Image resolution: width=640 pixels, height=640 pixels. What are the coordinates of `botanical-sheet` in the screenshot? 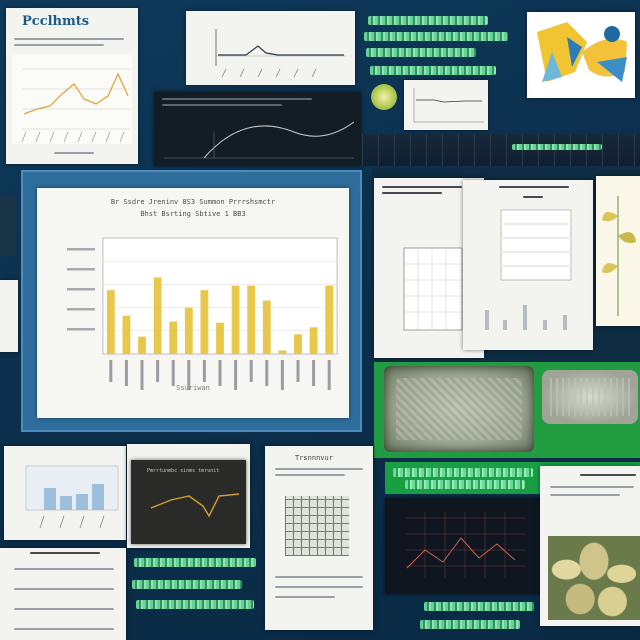 It's located at (618, 251).